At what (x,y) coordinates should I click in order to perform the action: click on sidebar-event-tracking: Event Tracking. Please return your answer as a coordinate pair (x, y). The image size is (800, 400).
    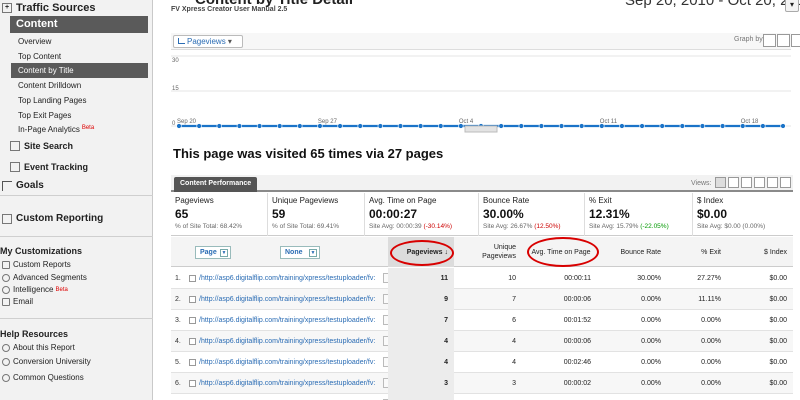
    Looking at the image, I should click on (48, 167).